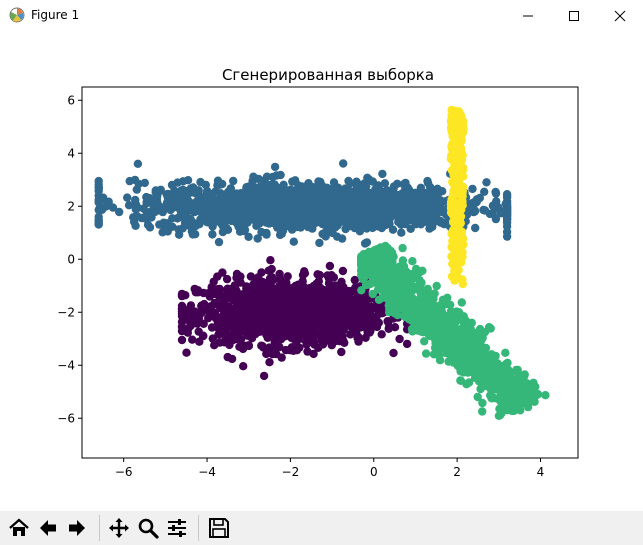  I want to click on y-tick-label: −2, so click(66, 312).